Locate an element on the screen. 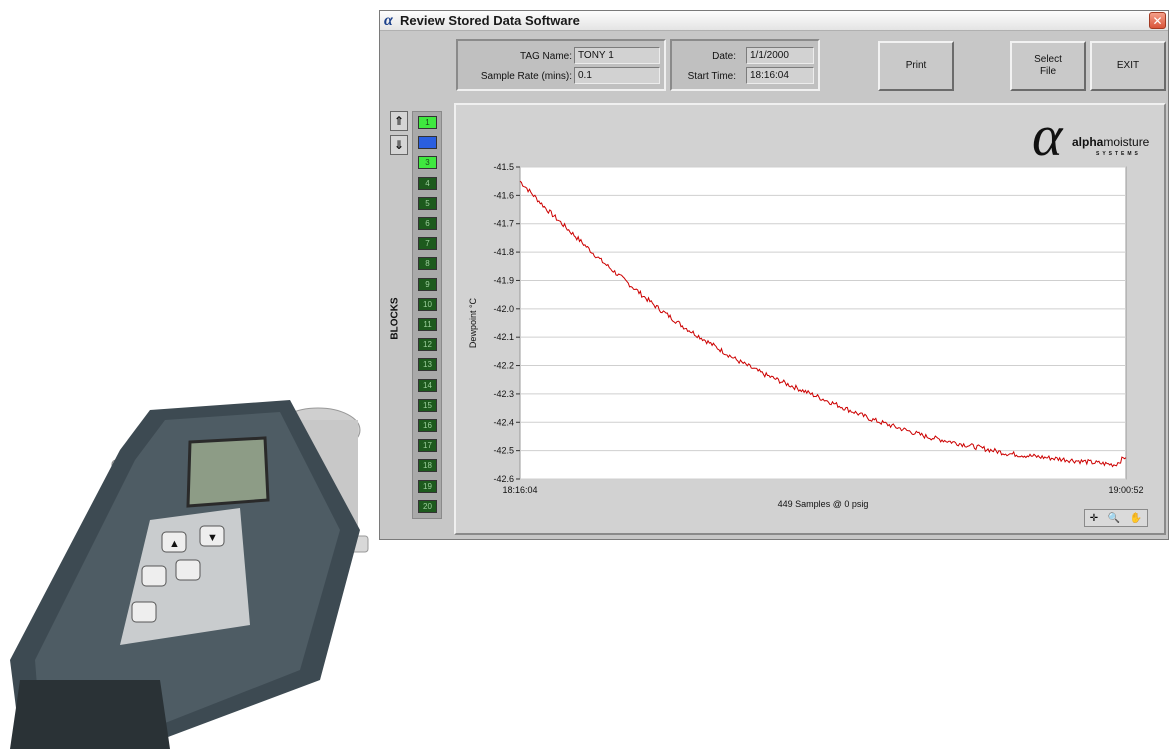 This screenshot has height=754, width=1171. y-tick-label: -42.4 is located at coordinates (503, 422).